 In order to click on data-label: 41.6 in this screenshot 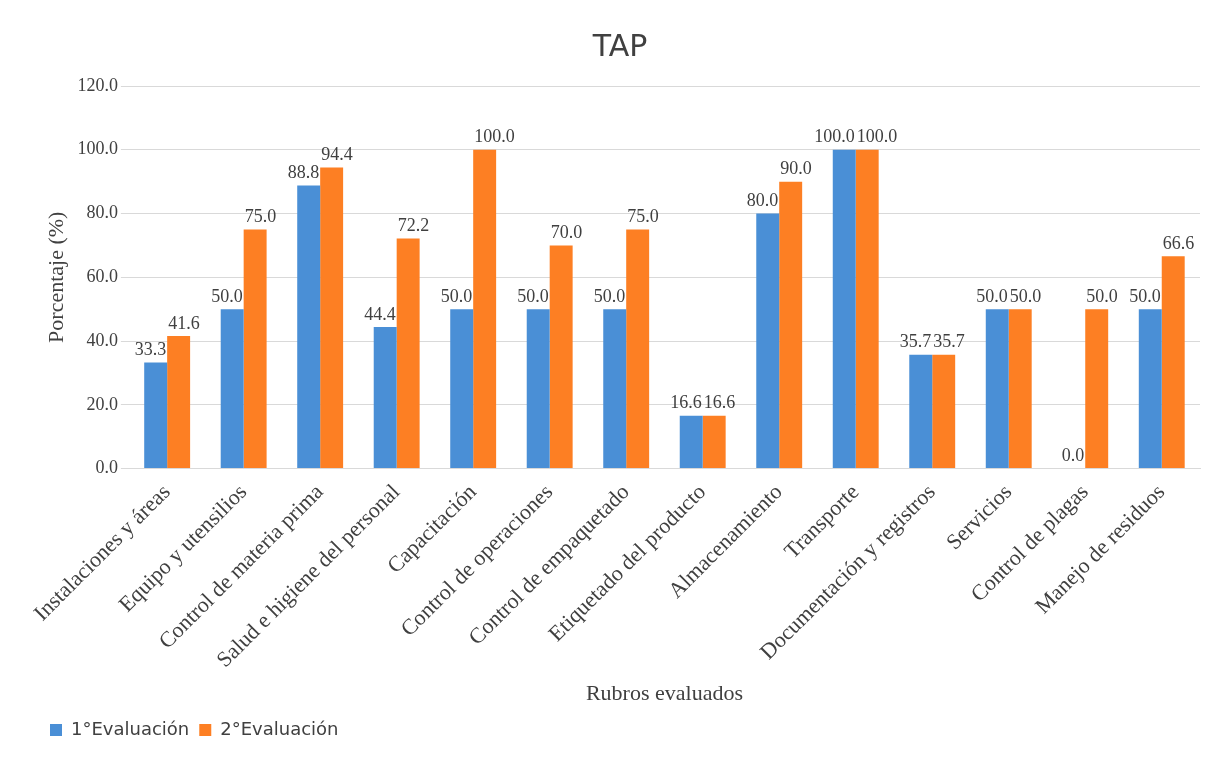, I will do `click(184, 322)`.